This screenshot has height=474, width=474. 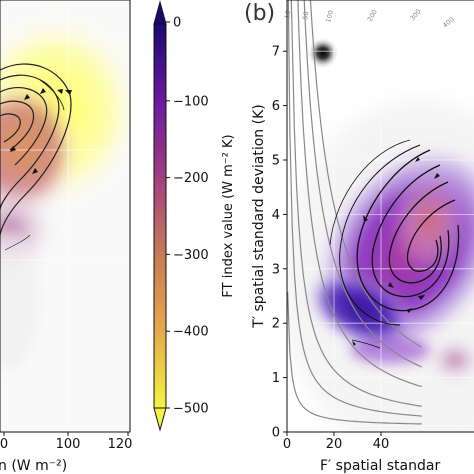 What do you see at coordinates (160, 216) in the screenshot?
I see `colorbar-bar` at bounding box center [160, 216].